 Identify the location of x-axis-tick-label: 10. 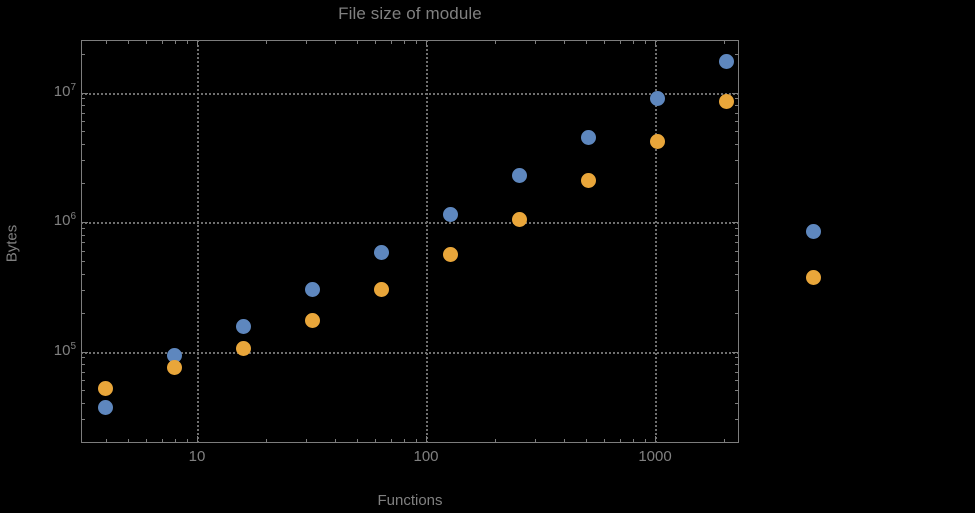
(197, 456).